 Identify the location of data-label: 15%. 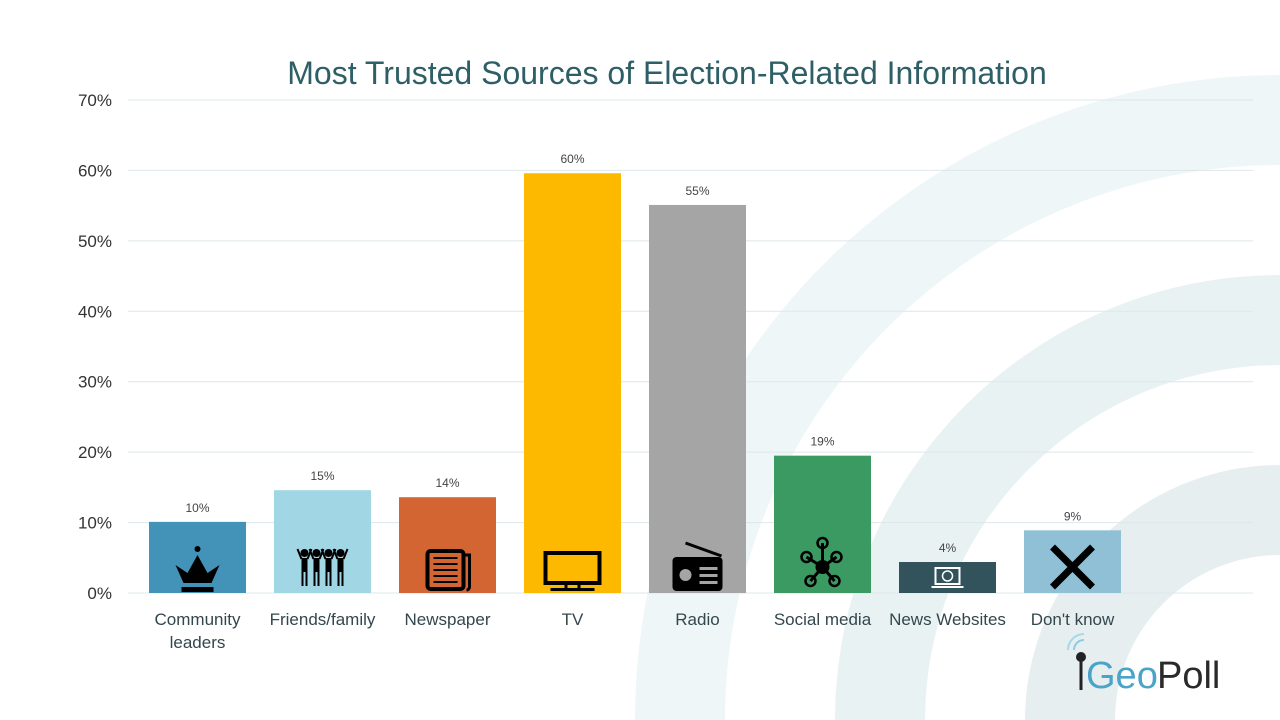
(322, 476).